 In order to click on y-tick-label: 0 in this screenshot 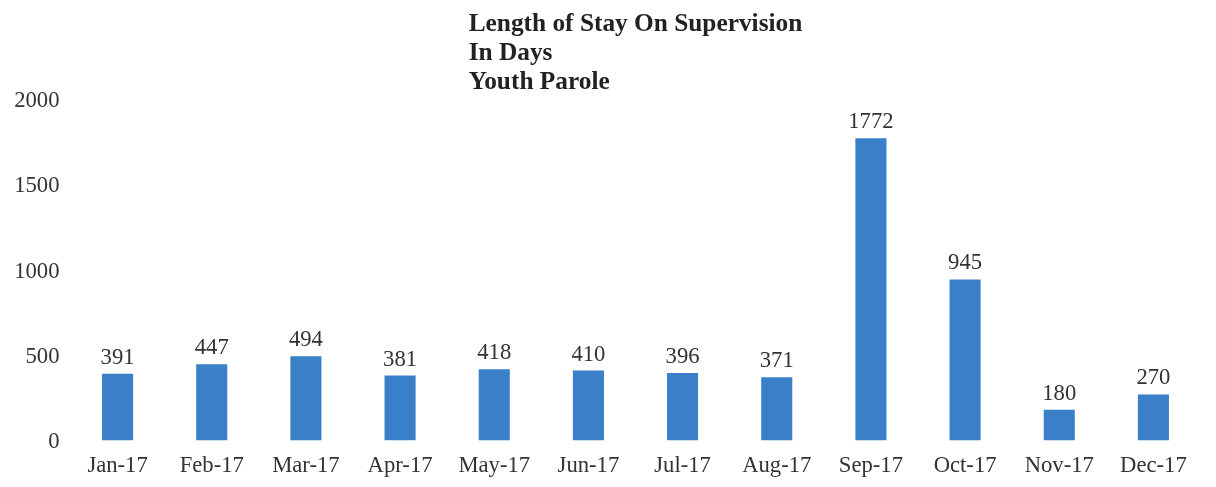, I will do `click(54, 440)`.